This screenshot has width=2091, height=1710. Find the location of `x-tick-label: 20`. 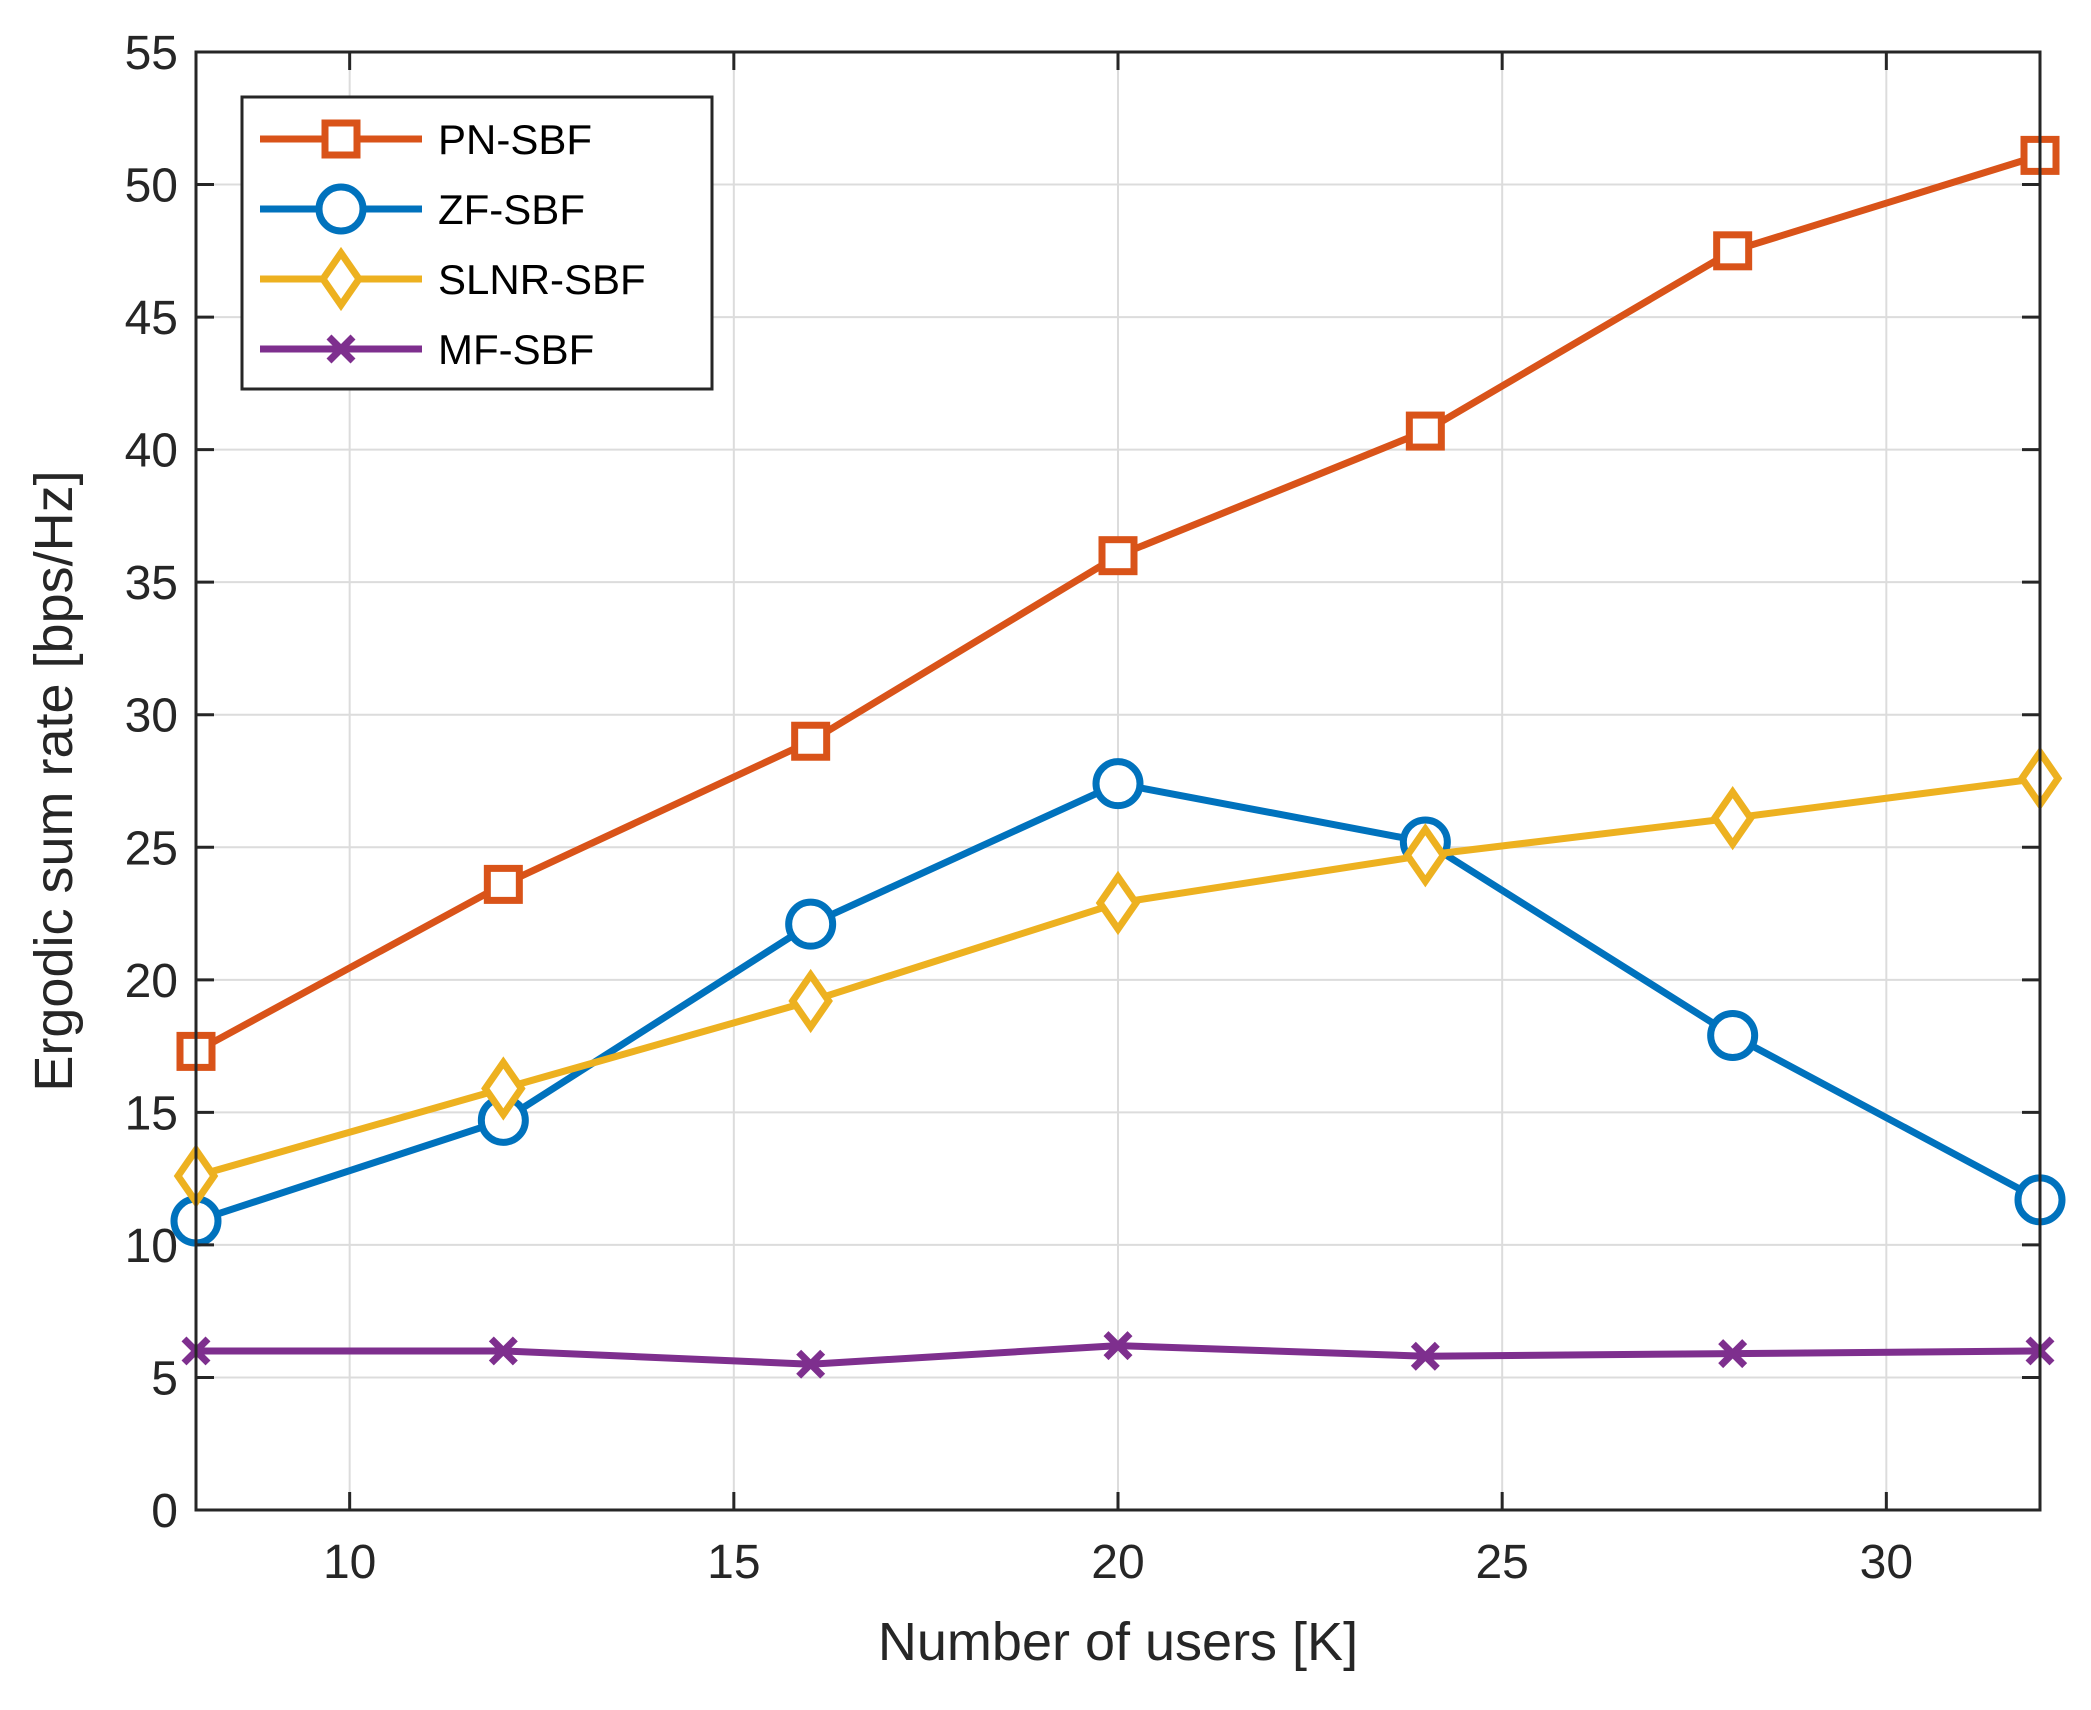

x-tick-label: 20 is located at coordinates (1117, 1562).